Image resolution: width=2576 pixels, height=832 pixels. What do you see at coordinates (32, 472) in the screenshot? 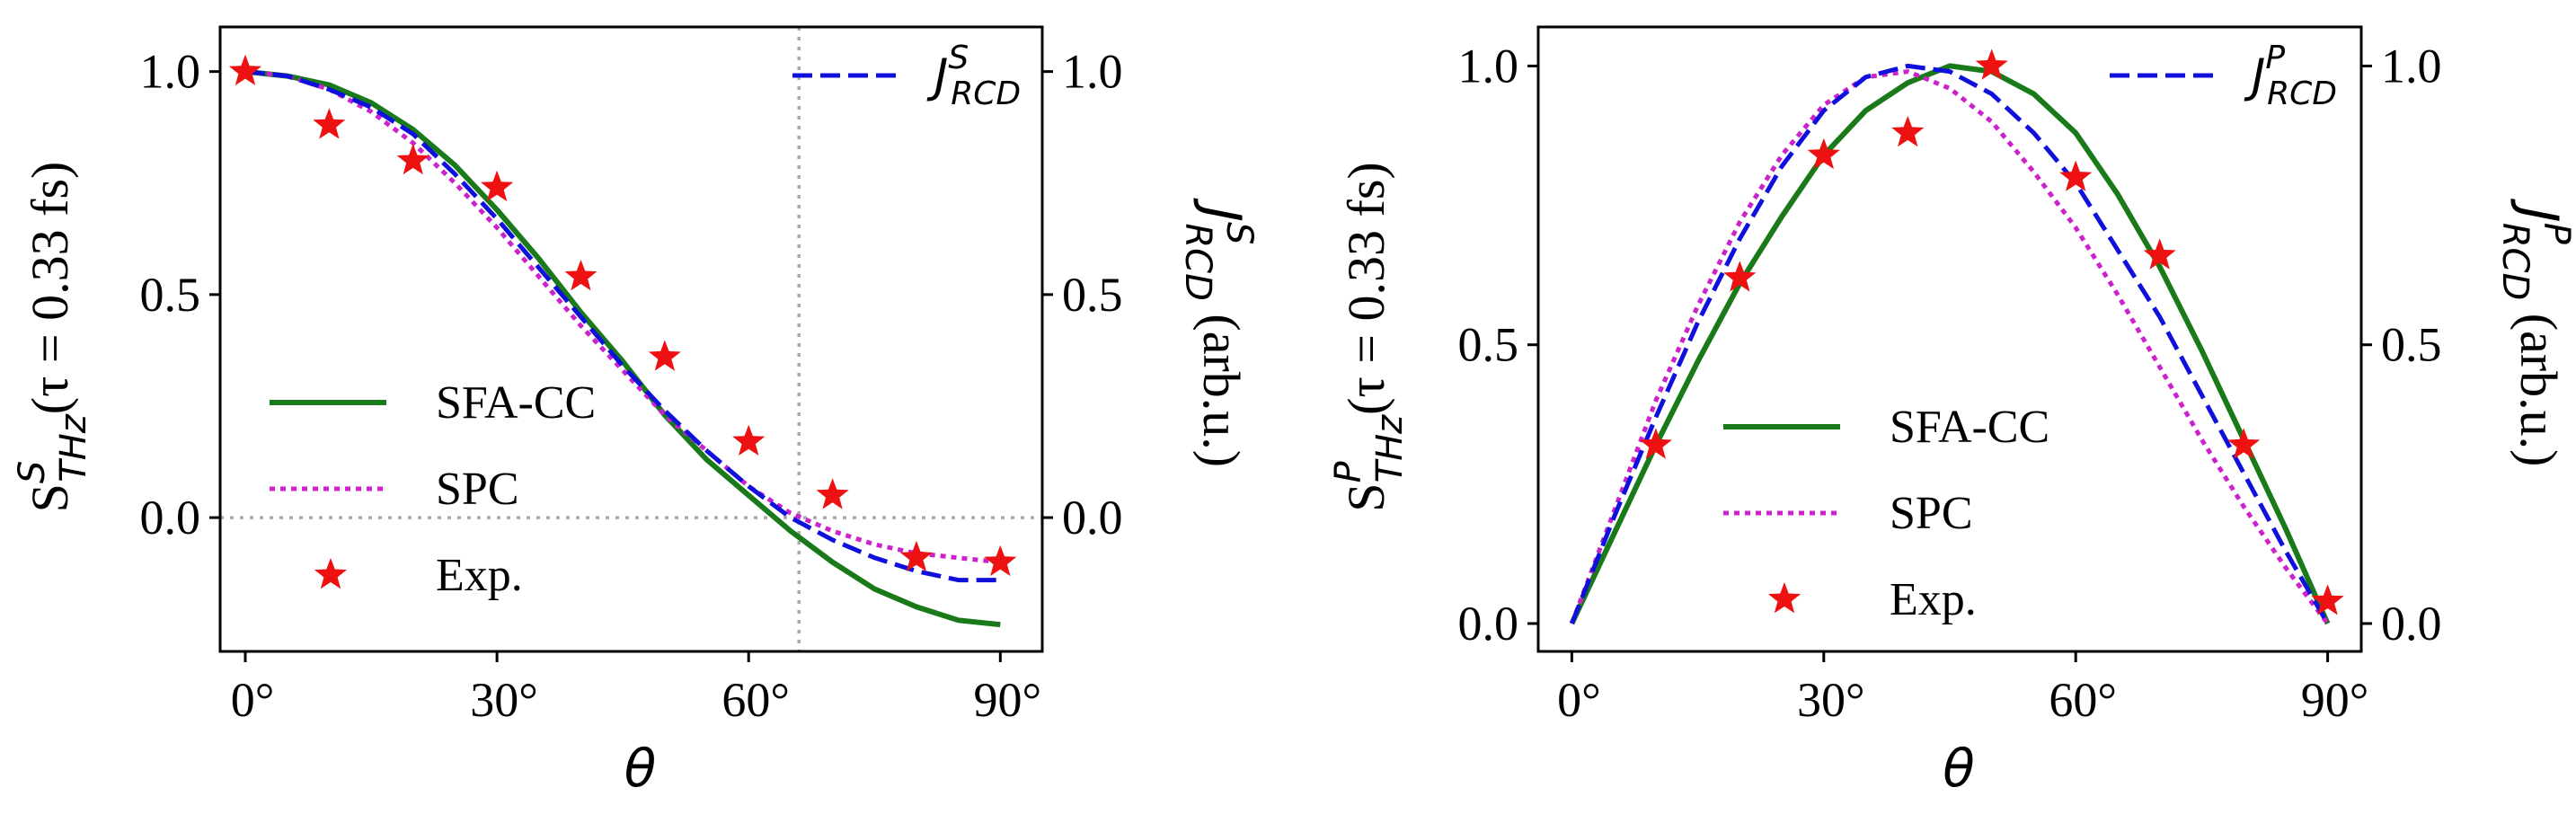
I see `y-axis-label-sup: S` at bounding box center [32, 472].